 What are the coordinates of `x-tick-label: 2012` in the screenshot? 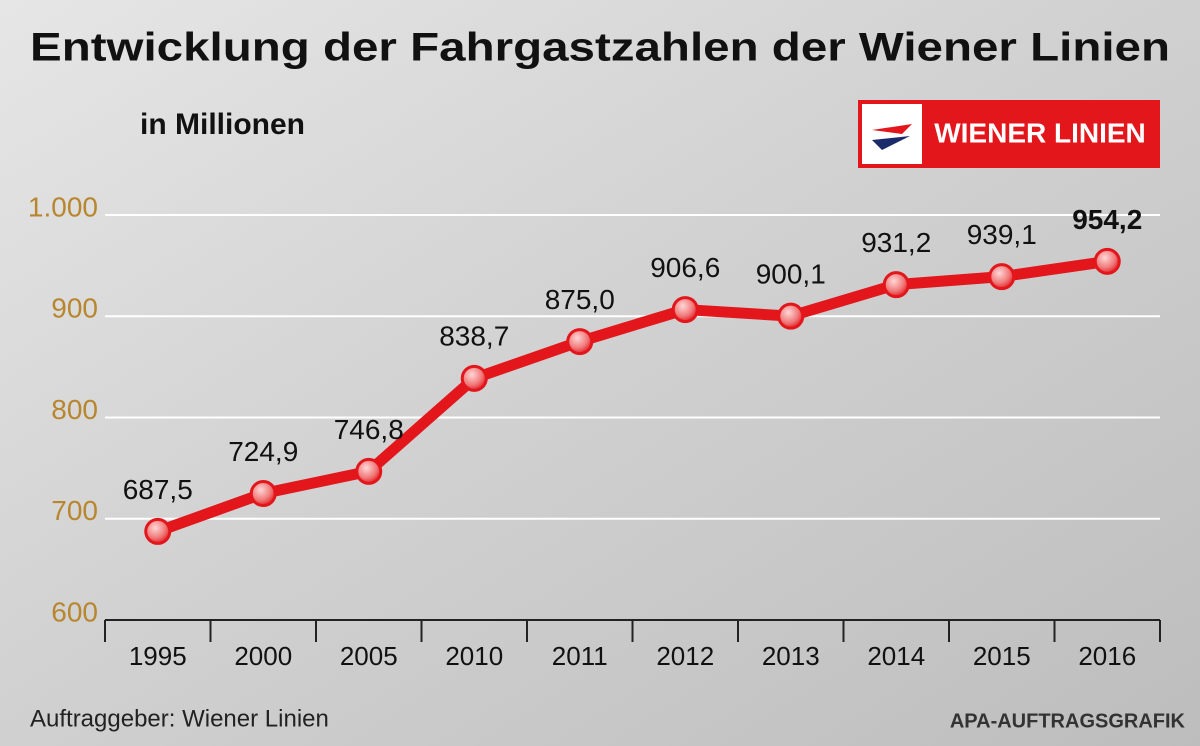 It's located at (685, 656).